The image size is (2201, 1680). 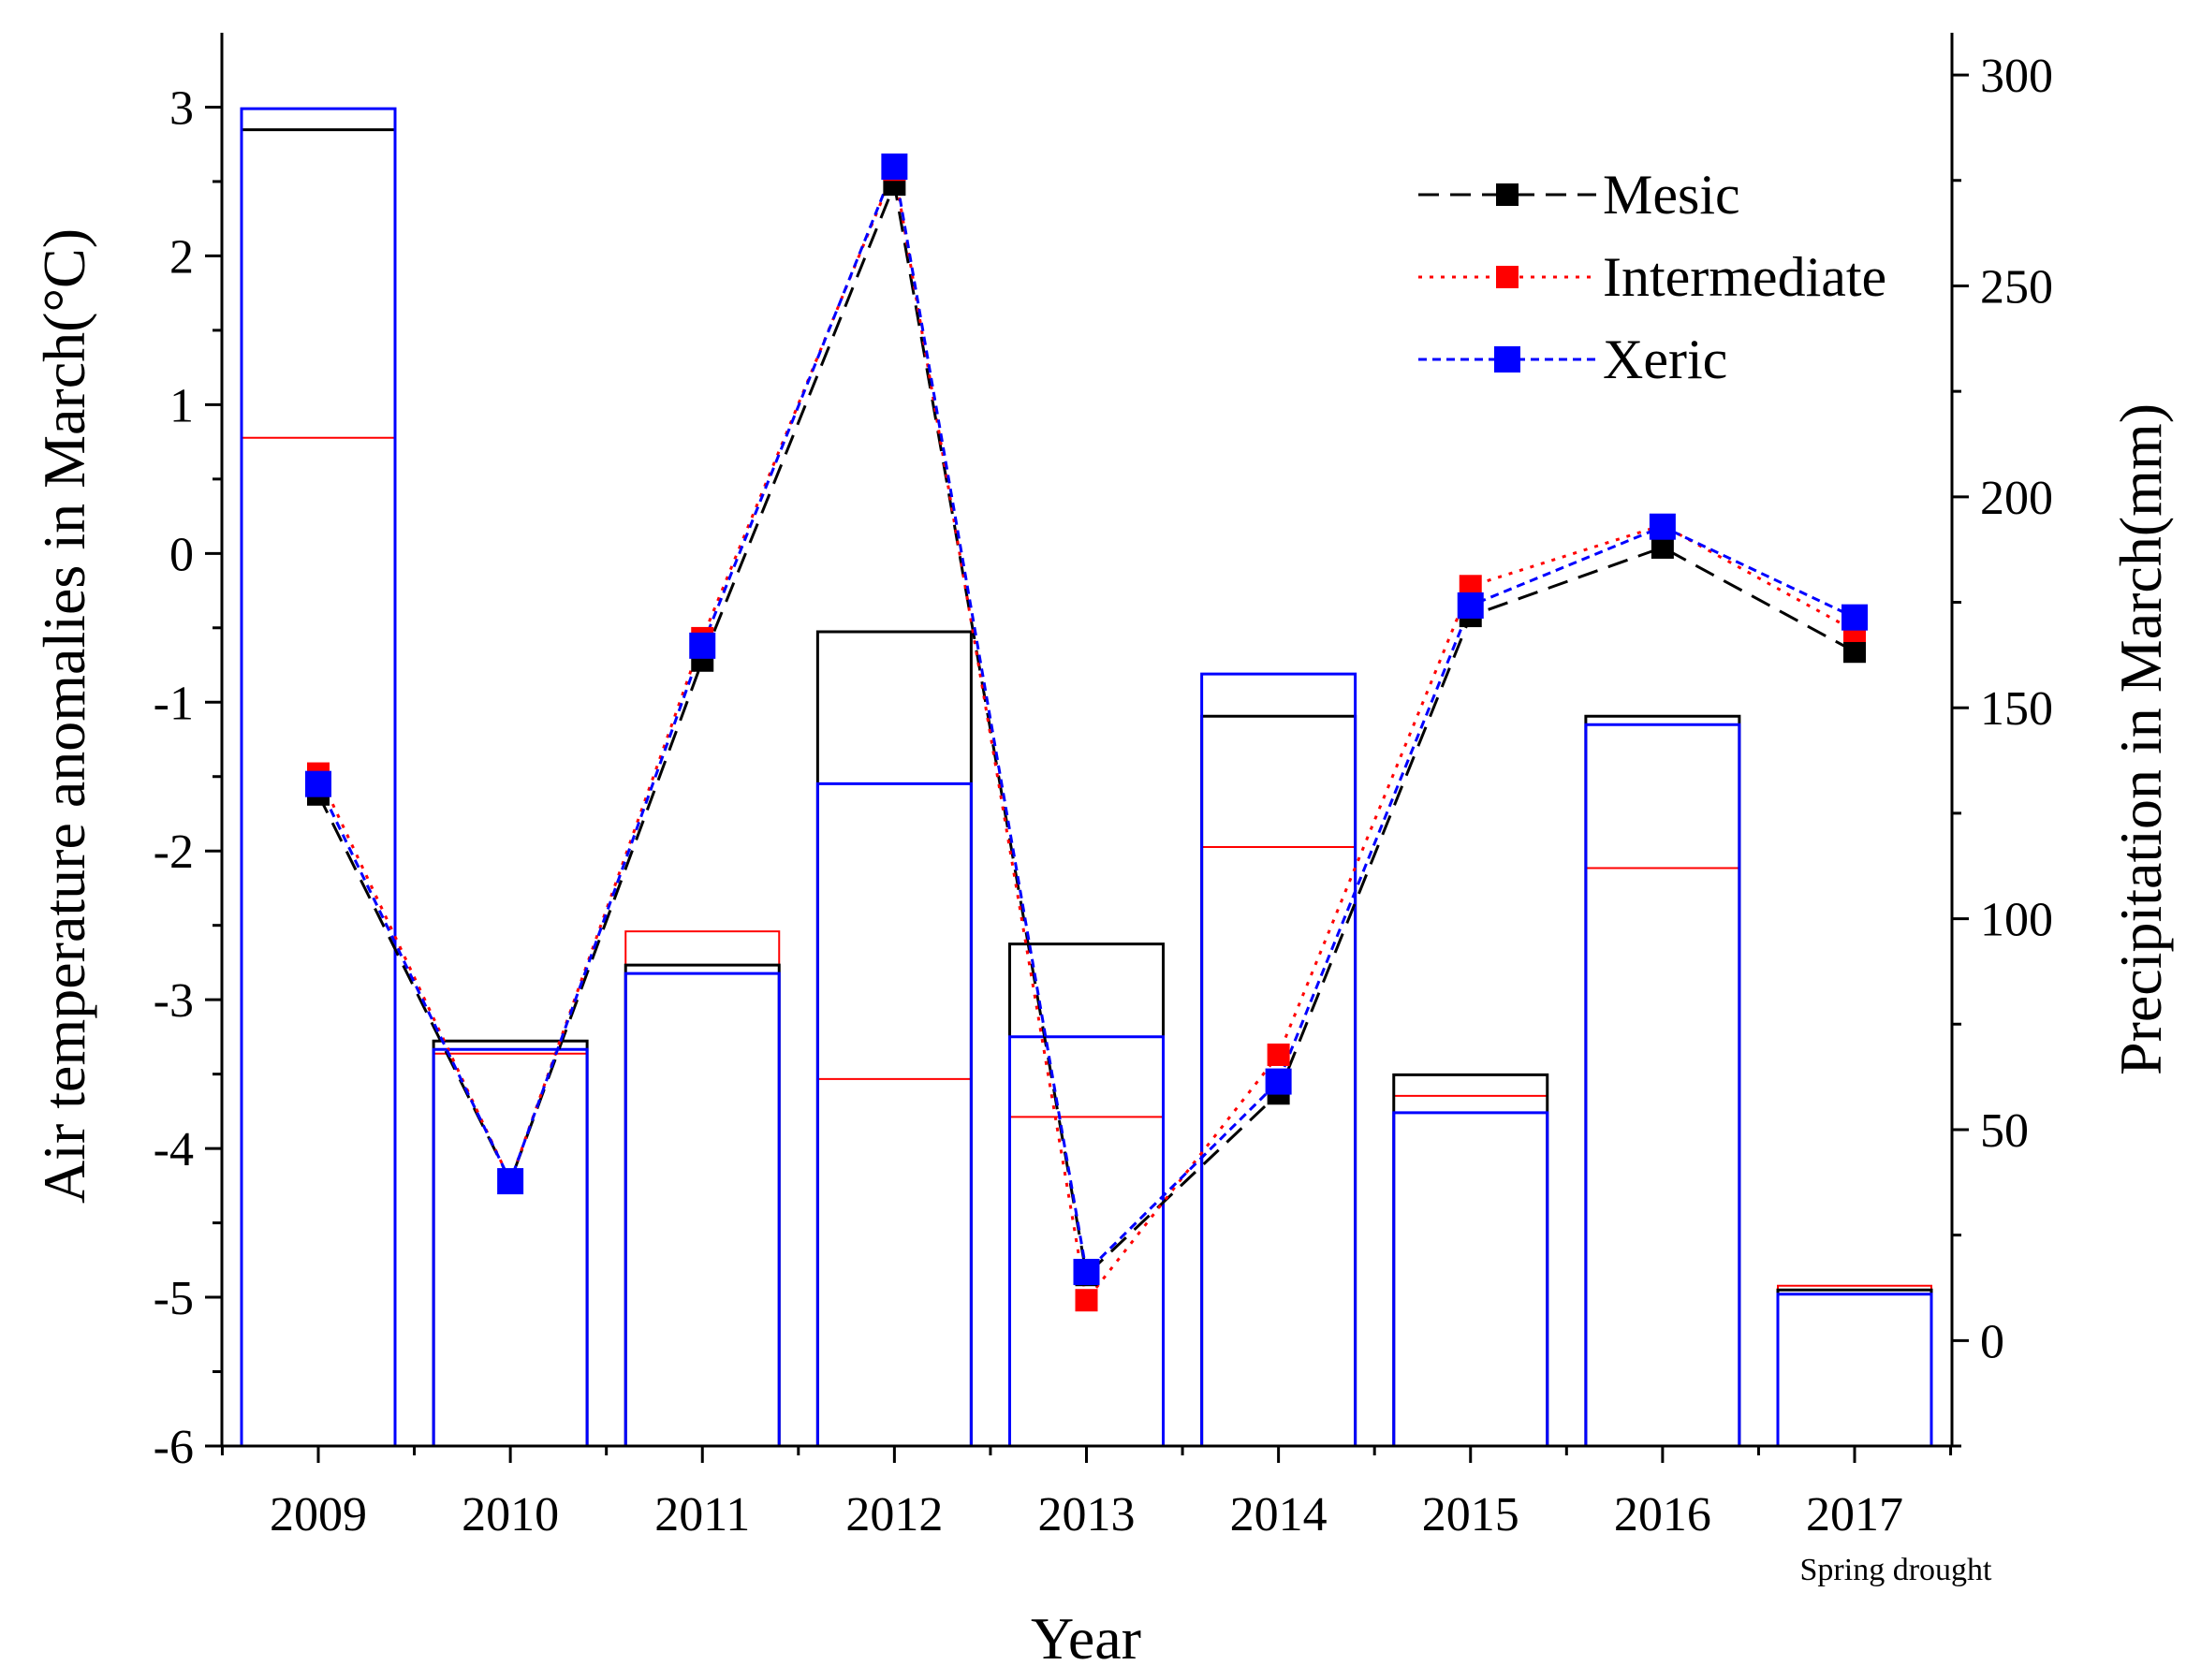 What do you see at coordinates (1992, 1341) in the screenshot?
I see `y-right-tick-label-0: 0` at bounding box center [1992, 1341].